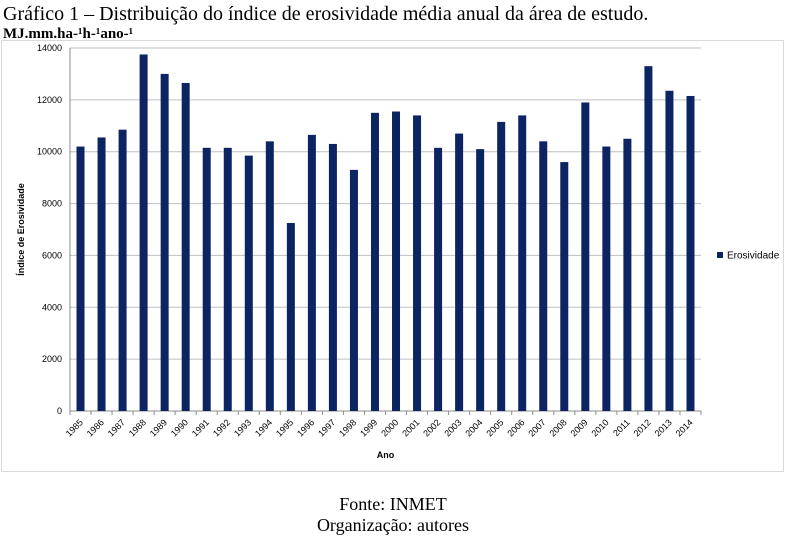 This screenshot has height=538, width=786. Describe the element at coordinates (52, 359) in the screenshot. I see `y-tick-label: 2000` at that location.